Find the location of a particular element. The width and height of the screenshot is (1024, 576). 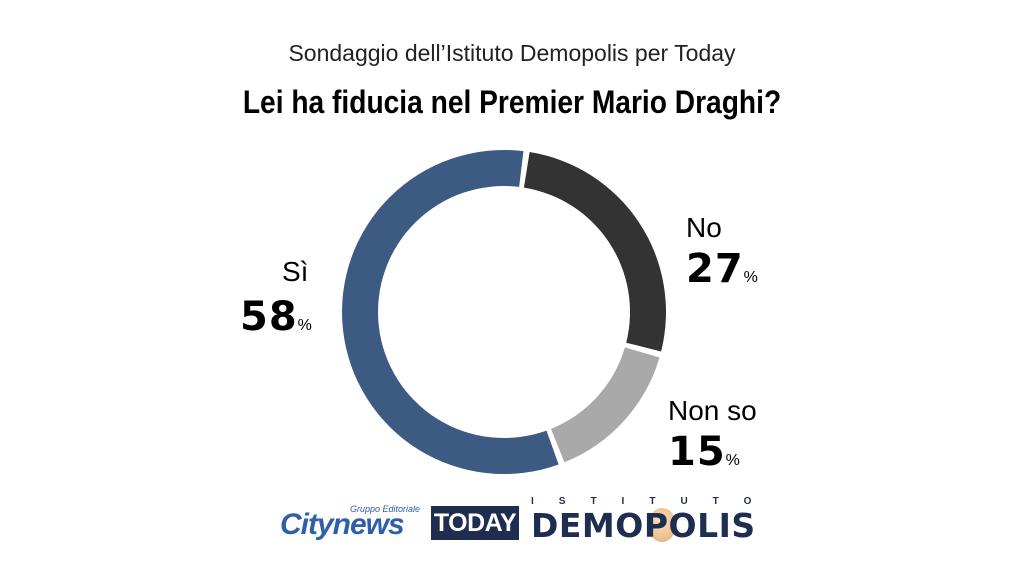

value-no: 27% is located at coordinates (722, 269).